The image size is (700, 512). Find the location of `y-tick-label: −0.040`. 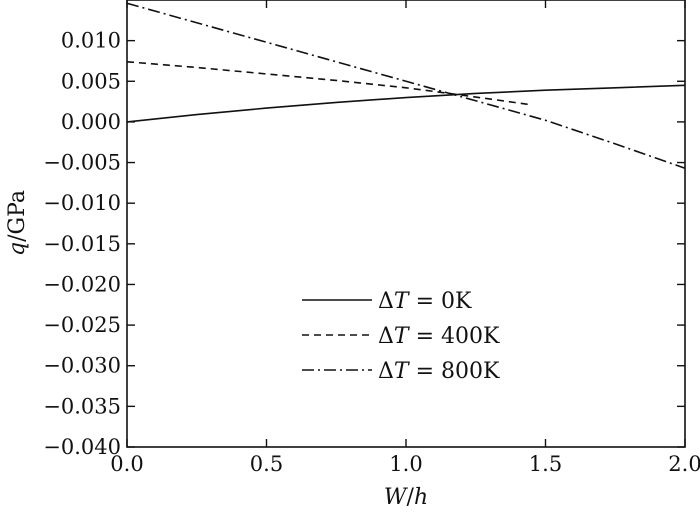

y-tick-label: −0.040 is located at coordinates (82, 447).